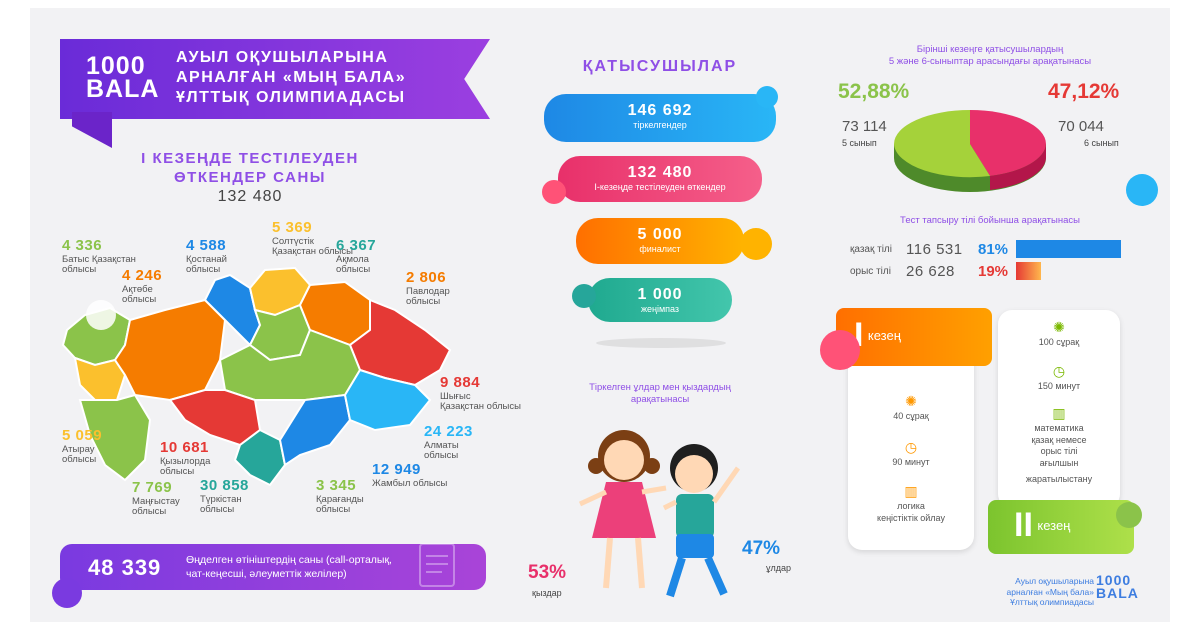 The image size is (1200, 630). What do you see at coordinates (356, 245) in the screenshot?
I see `region-value: 6 367` at bounding box center [356, 245].